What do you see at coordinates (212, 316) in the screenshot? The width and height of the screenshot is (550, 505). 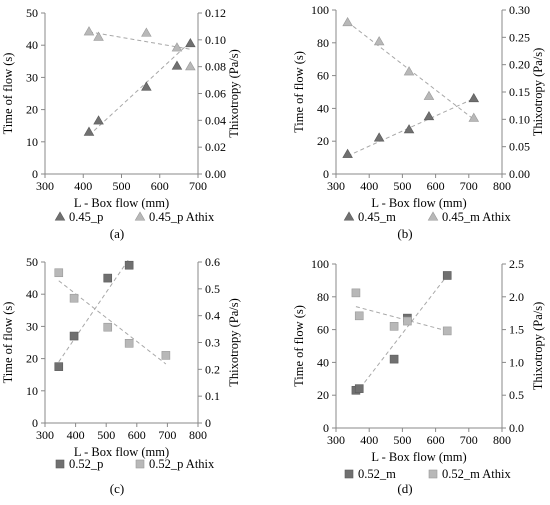 I see `y2-tick-label: 0.4` at bounding box center [212, 316].